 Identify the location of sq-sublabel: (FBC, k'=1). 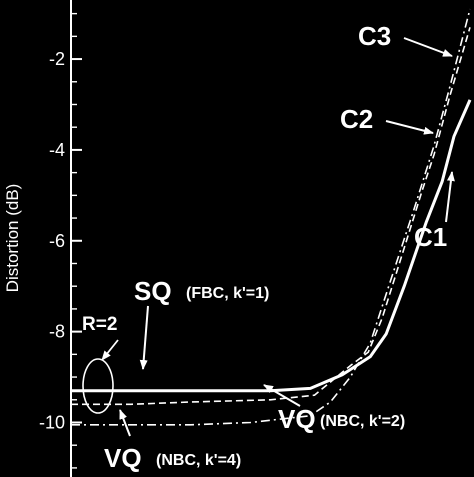
(227, 293).